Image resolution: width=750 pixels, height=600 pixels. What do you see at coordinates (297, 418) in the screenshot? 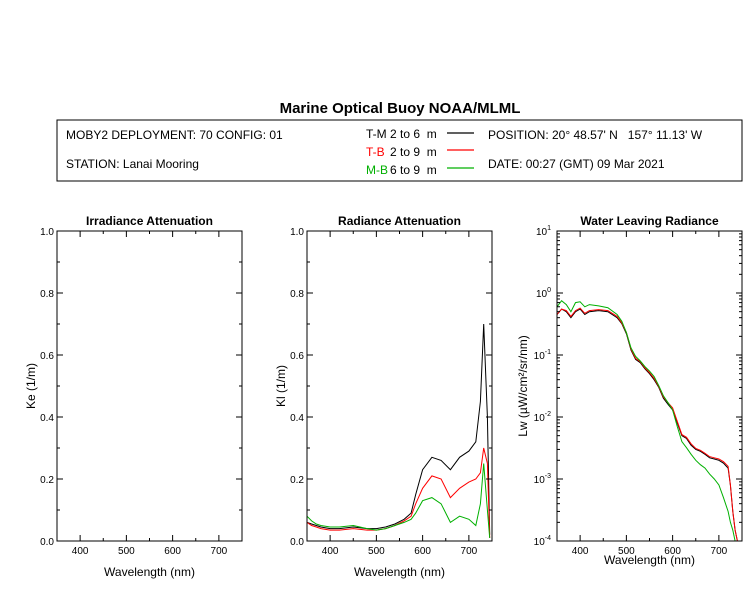
I see `radiance-attenuation-ytick-label: 0.4` at bounding box center [297, 418].